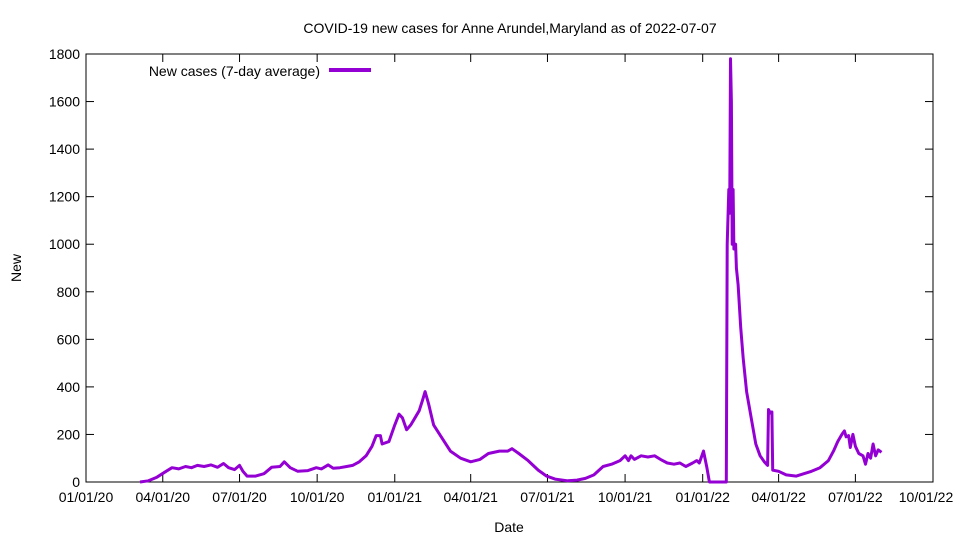 The image size is (960, 540). I want to click on y-tick-label: 800, so click(69, 292).